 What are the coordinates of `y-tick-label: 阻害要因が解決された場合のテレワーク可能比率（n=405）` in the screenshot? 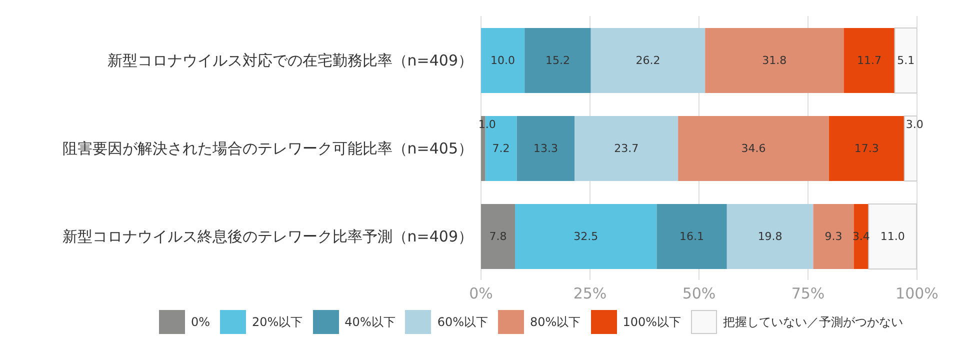 It's located at (267, 148).